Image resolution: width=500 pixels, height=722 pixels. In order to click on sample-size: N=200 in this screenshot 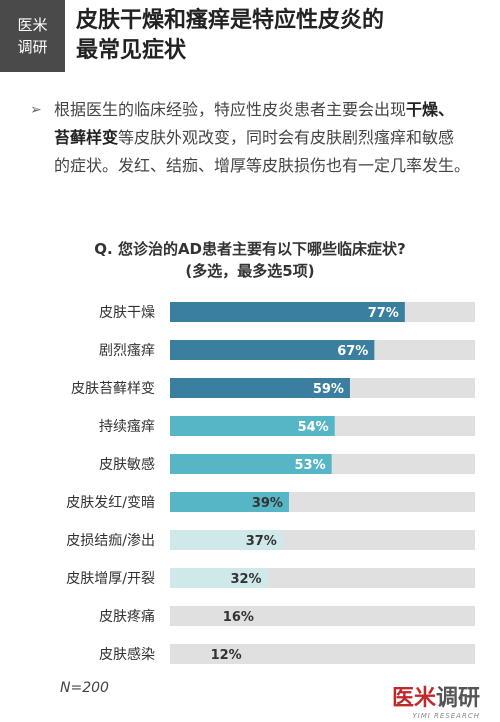, I will do `click(84, 688)`.